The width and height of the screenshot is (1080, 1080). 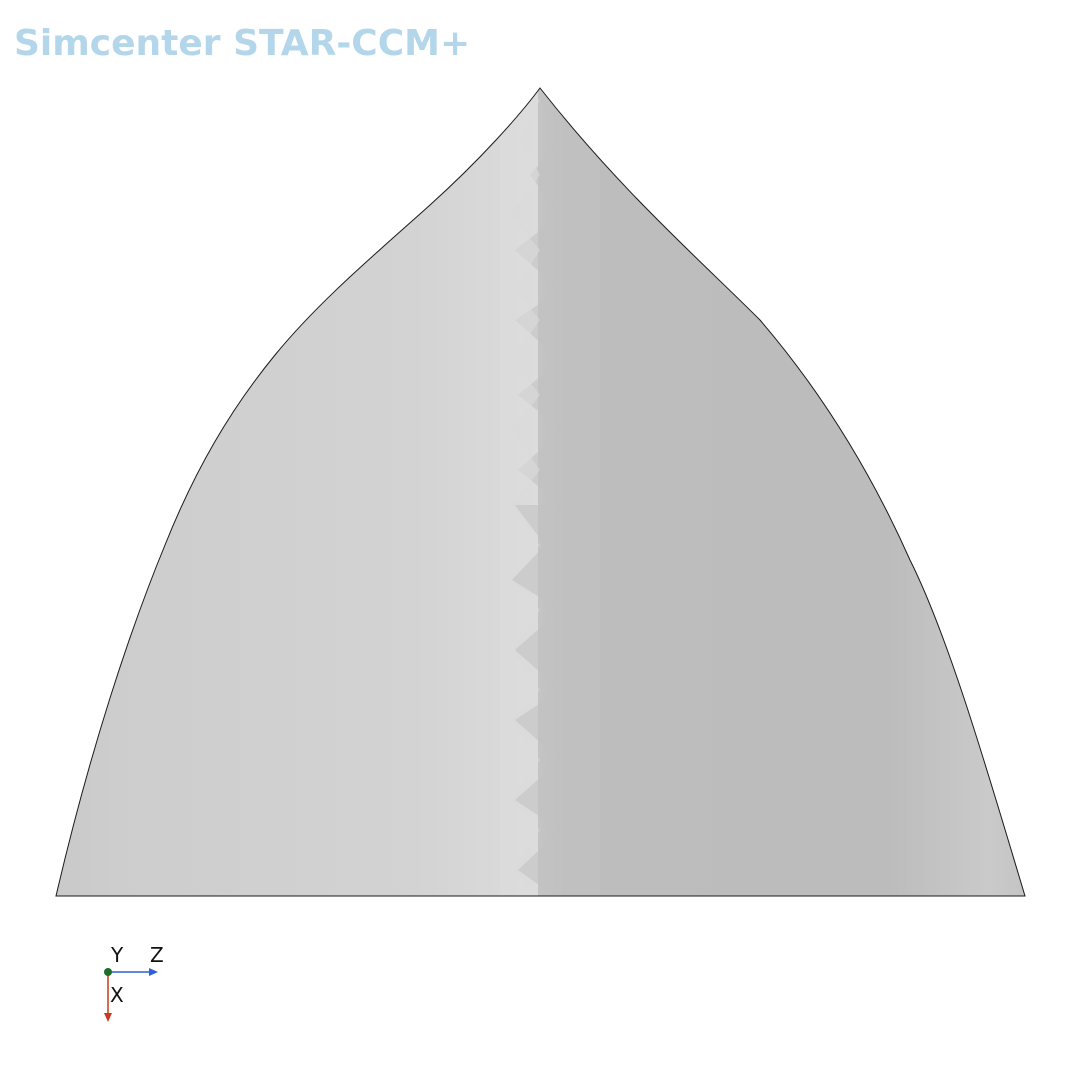 I want to click on triad-x-label: X, so click(x=117, y=995).